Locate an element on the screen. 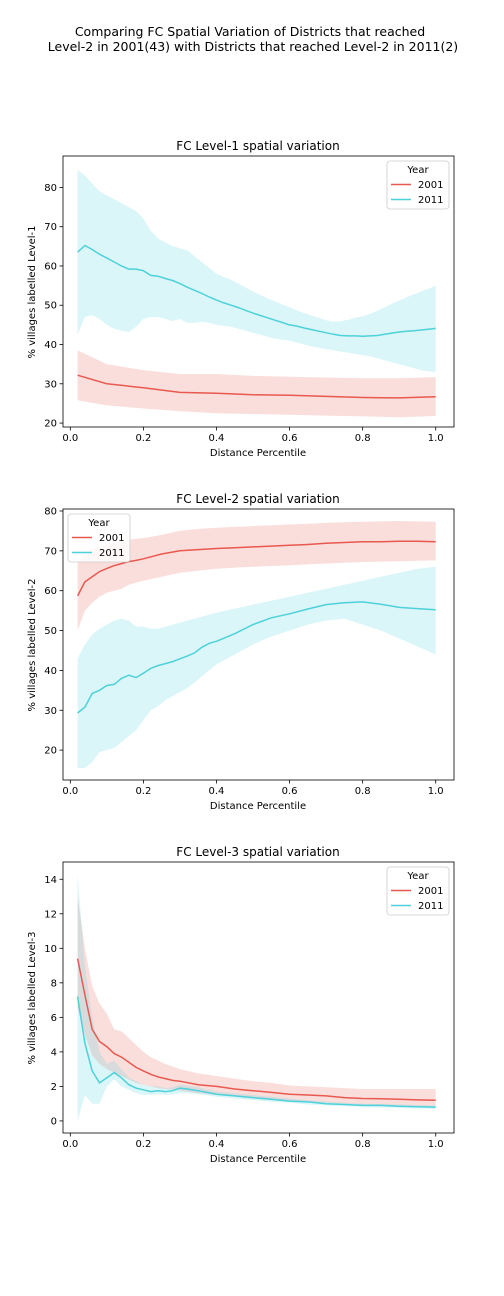 The height and width of the screenshot is (1296, 504). chart-title: FC Level-1 spatial variation is located at coordinates (257, 146).